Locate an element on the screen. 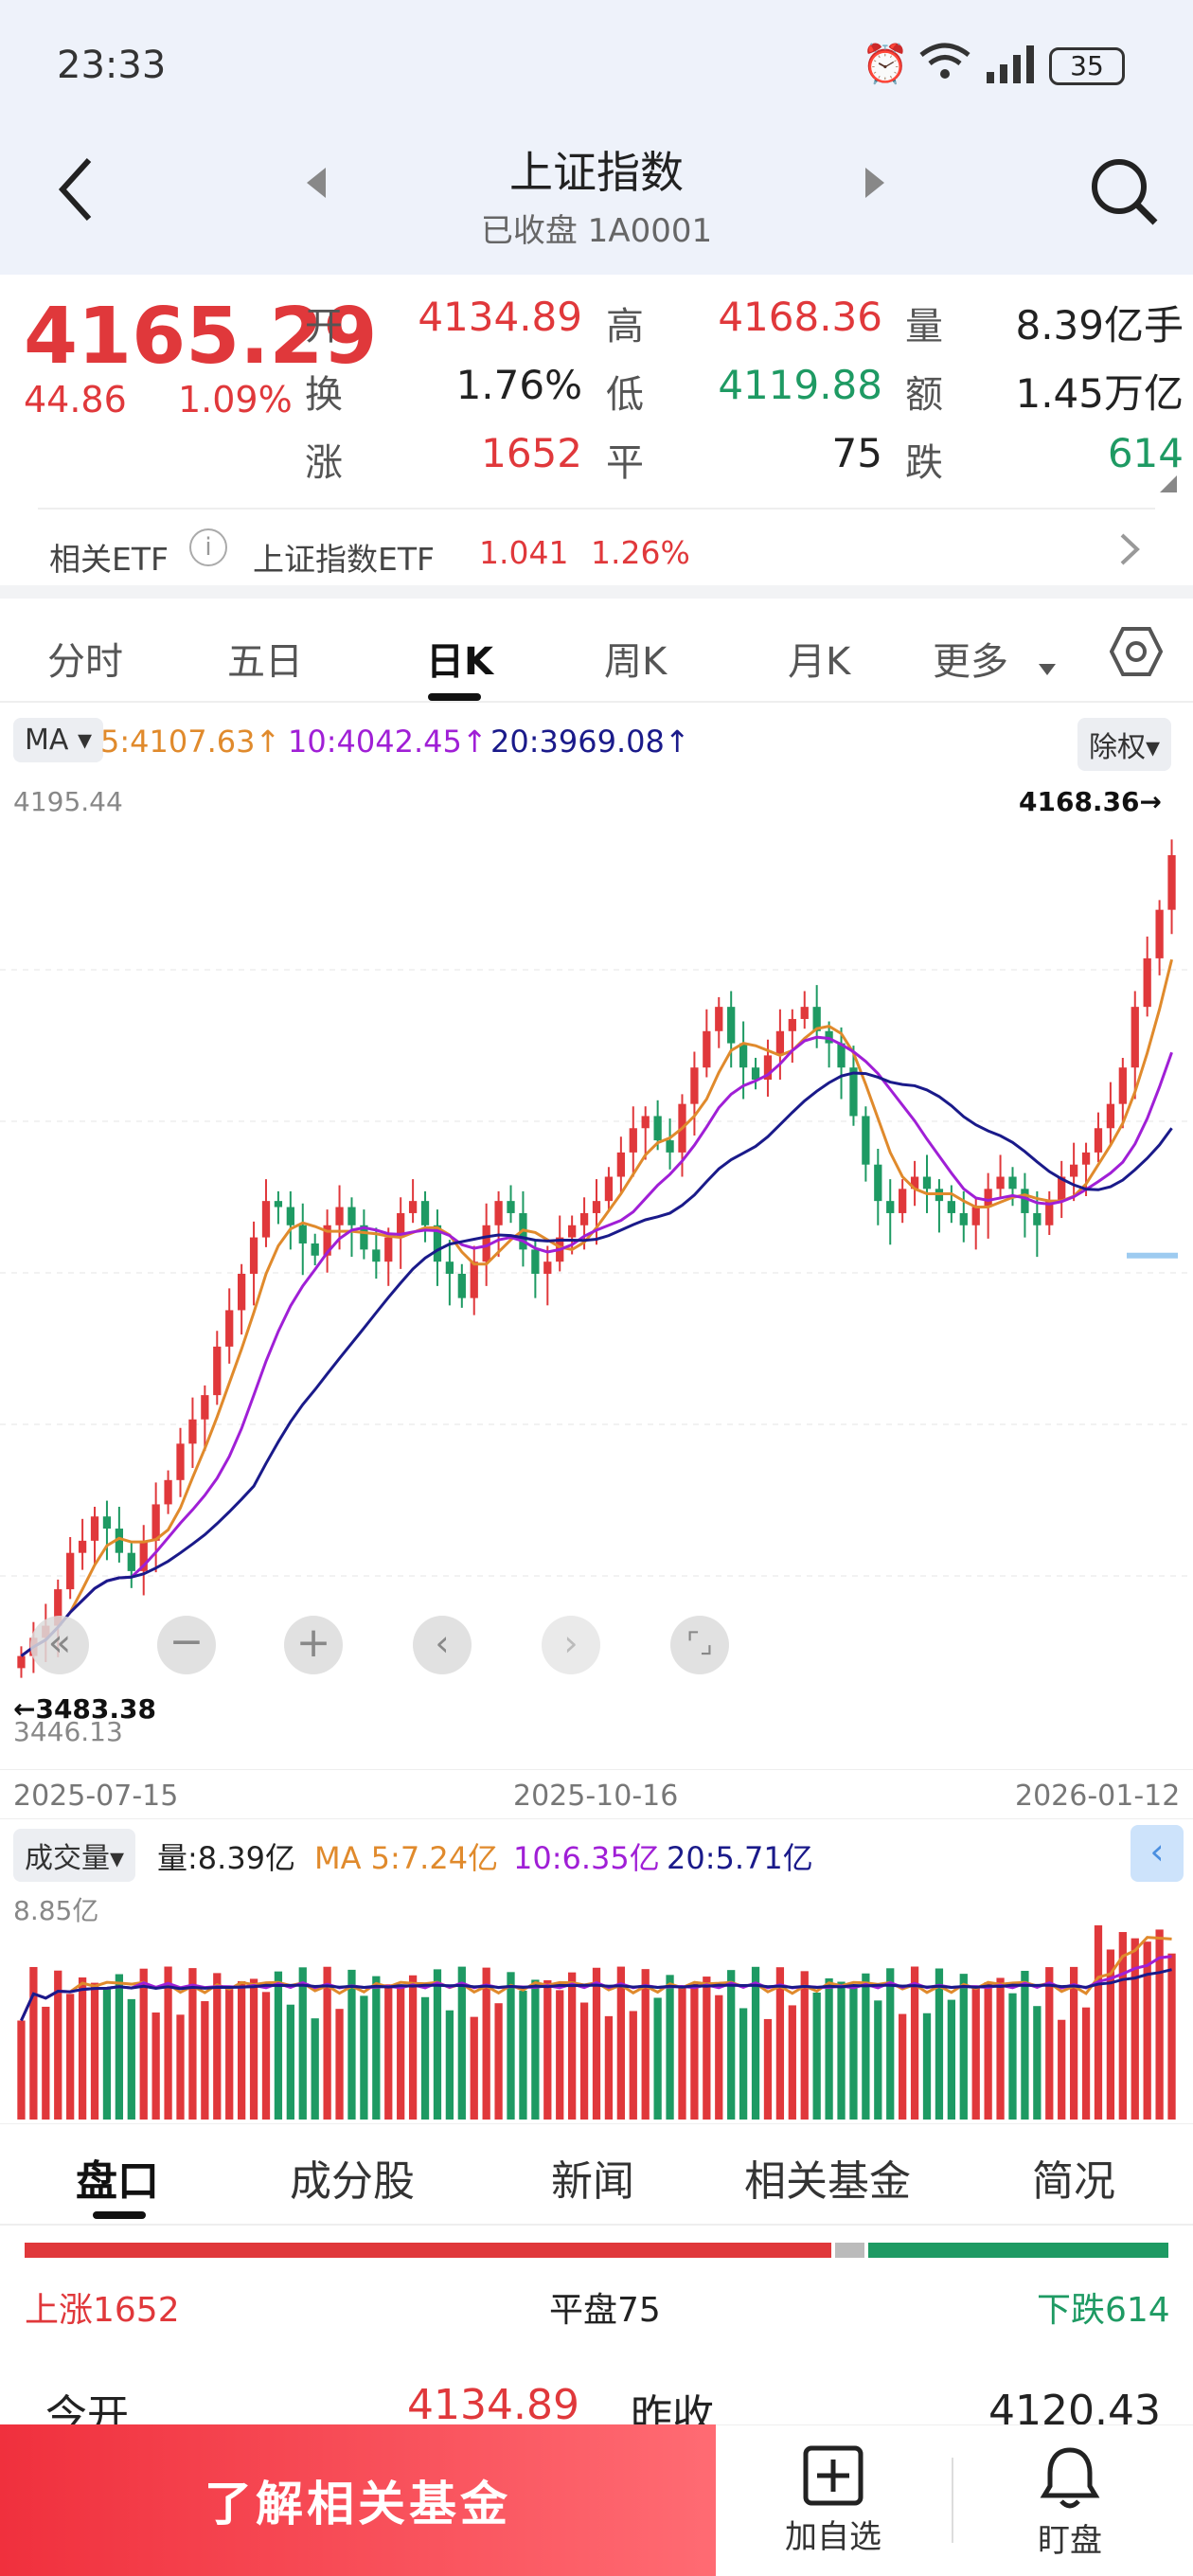  fullscreen-icon: ⌜⌟ is located at coordinates (699, 1645).